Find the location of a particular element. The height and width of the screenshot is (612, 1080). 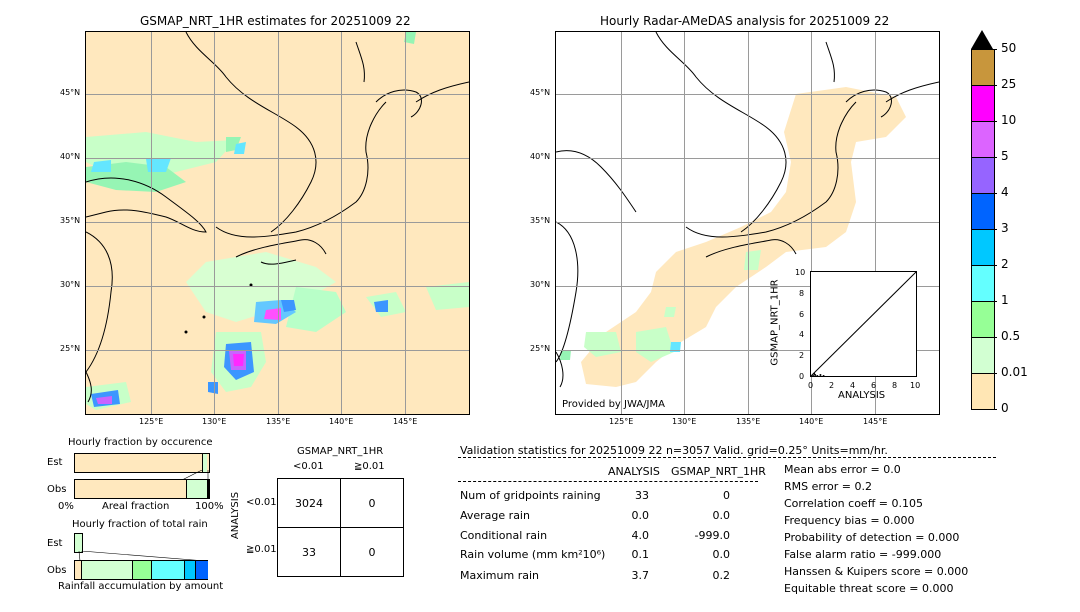

left-lat-tick: 45°N is located at coordinates (70, 92).